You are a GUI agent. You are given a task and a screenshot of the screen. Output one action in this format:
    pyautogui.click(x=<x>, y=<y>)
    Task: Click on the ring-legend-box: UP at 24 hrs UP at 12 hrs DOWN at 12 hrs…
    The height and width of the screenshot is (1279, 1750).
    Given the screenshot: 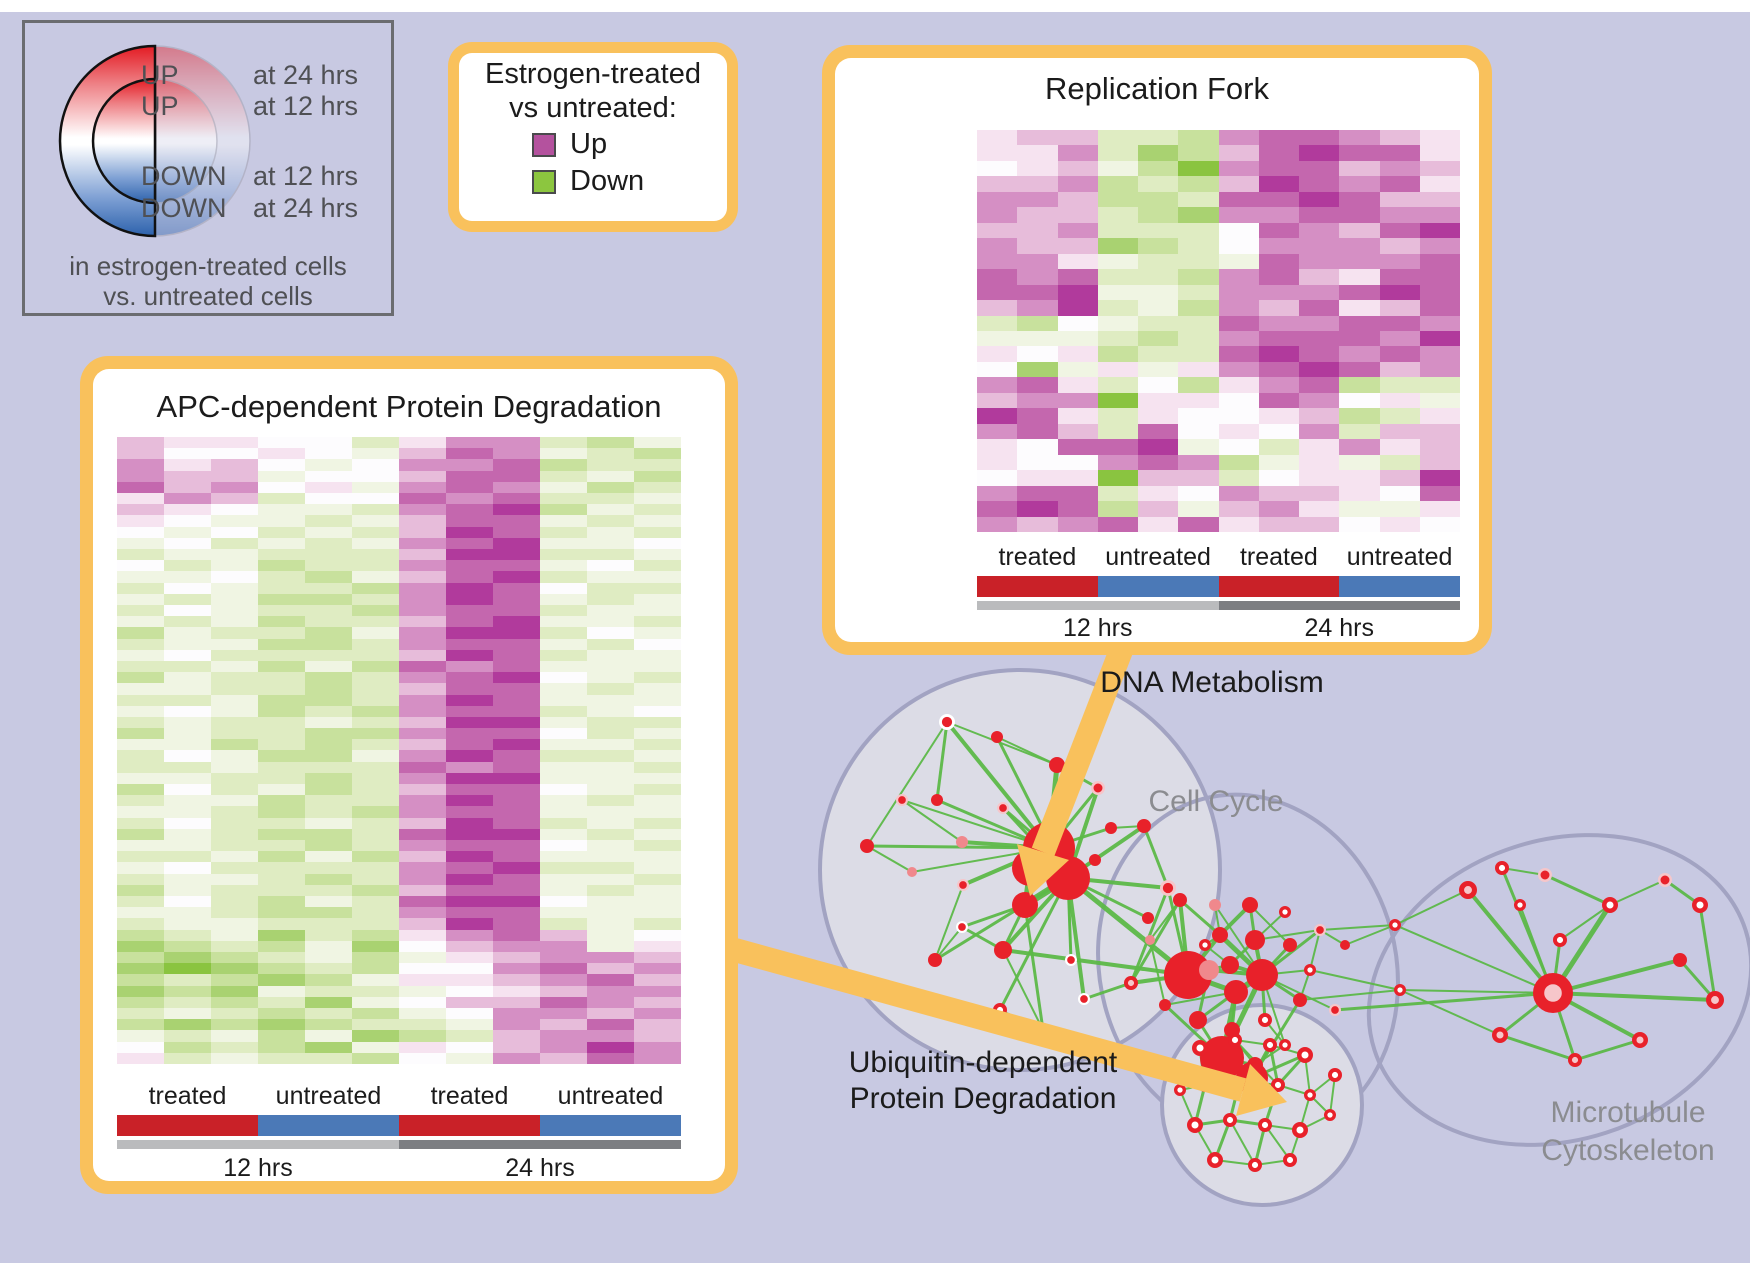 What is the action you would take?
    pyautogui.click(x=208, y=168)
    